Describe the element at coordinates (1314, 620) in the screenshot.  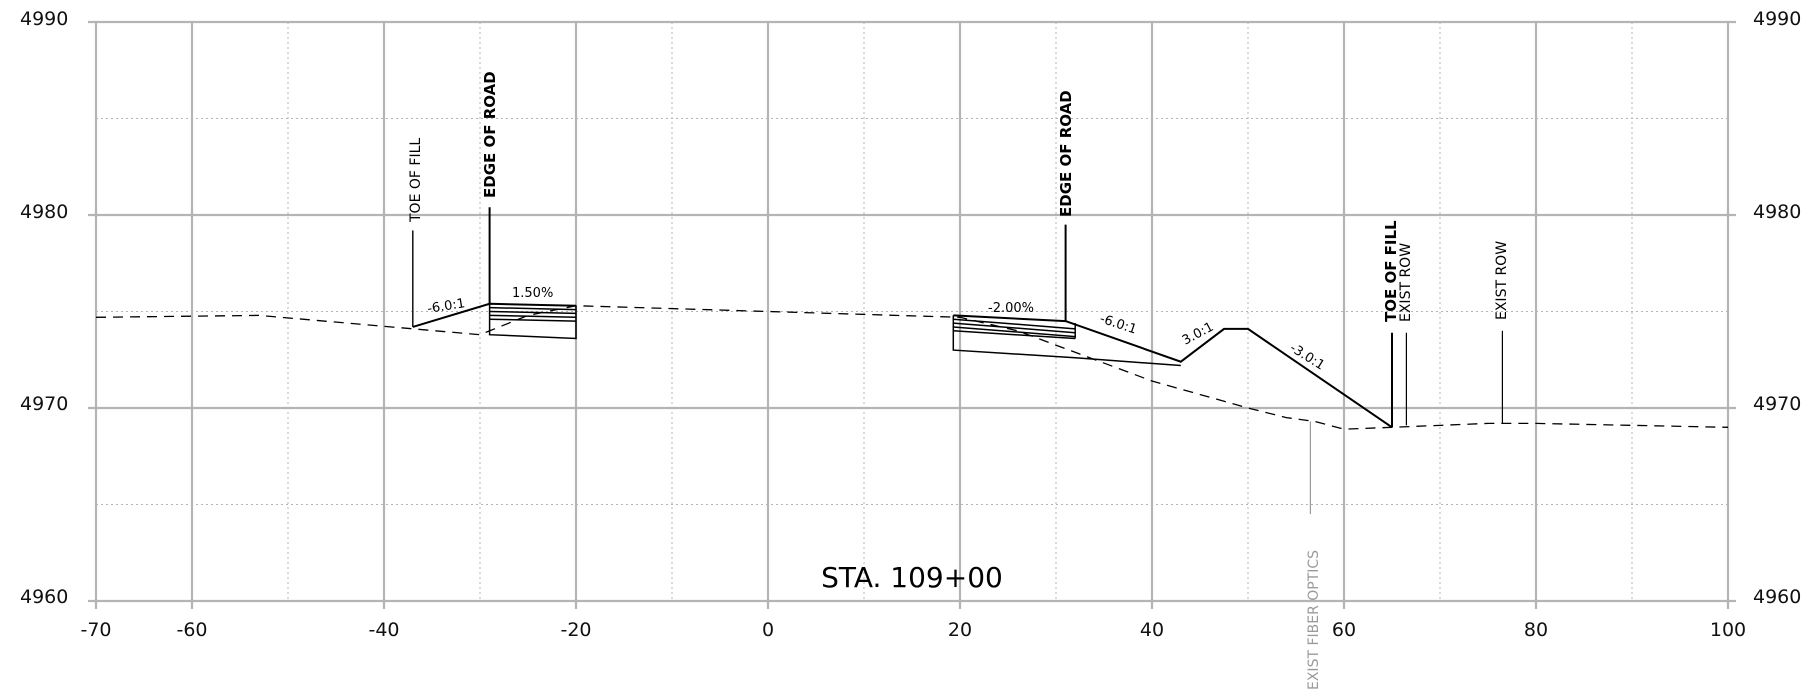
I see `exist-fiber-optics-label: EXIST FIBER OPTICS` at that location.